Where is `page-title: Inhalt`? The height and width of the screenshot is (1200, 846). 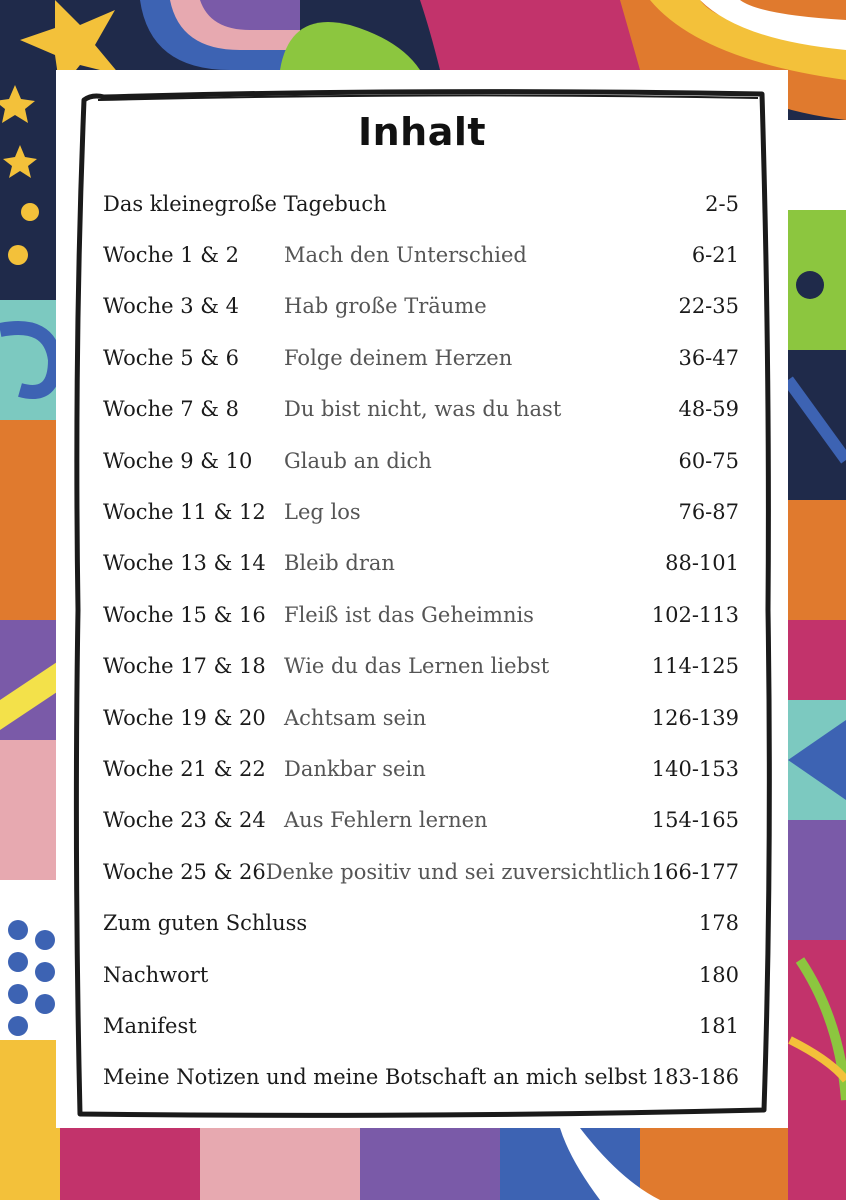
page-title: Inhalt is located at coordinates (422, 132).